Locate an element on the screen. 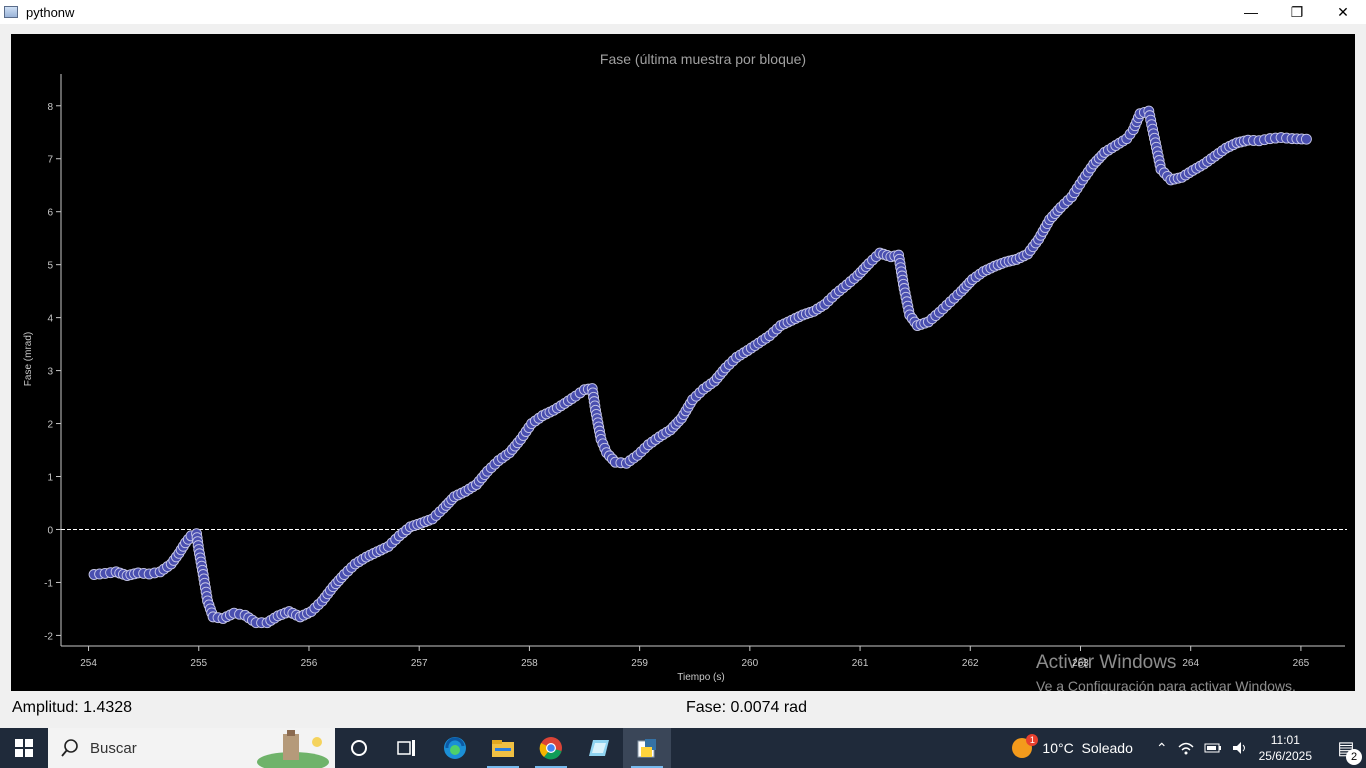 This screenshot has height=768, width=1366. windows-logo-icon is located at coordinates (24, 748).